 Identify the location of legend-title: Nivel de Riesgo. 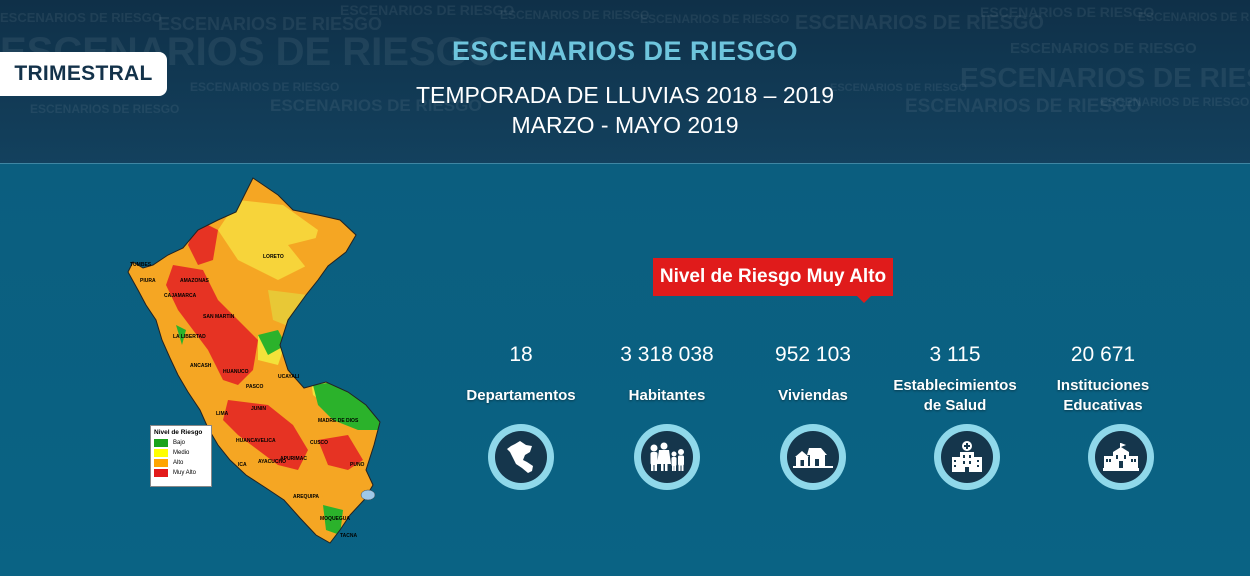
(178, 432).